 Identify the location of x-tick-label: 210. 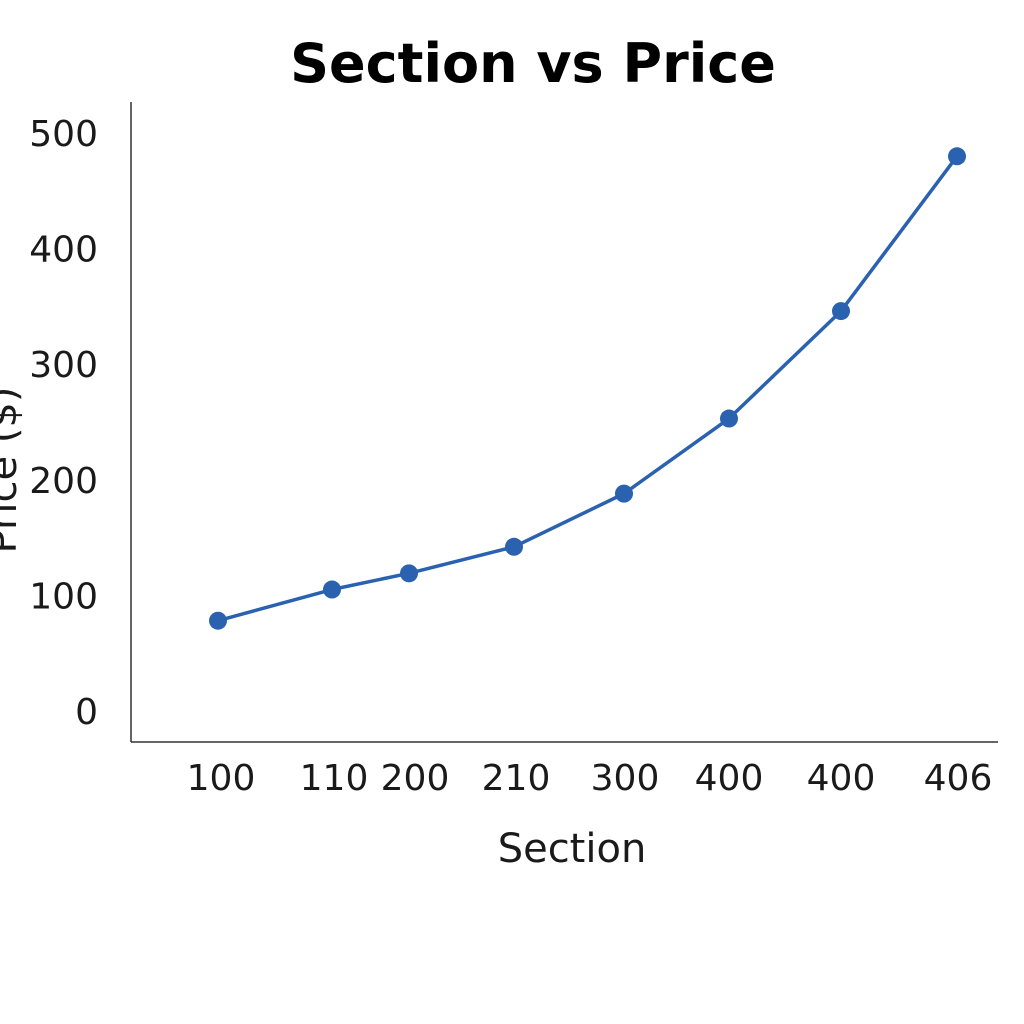
(516, 778).